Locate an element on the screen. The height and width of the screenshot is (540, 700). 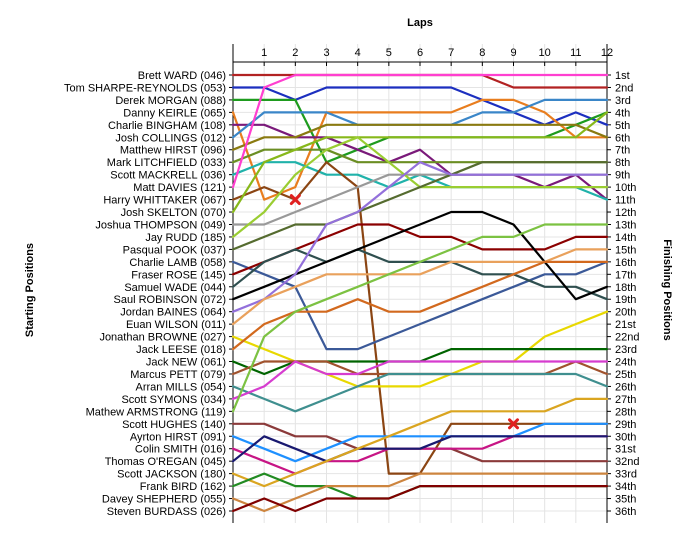
starting-position-label: Derek MORGAN (088) is located at coordinates (170, 101).